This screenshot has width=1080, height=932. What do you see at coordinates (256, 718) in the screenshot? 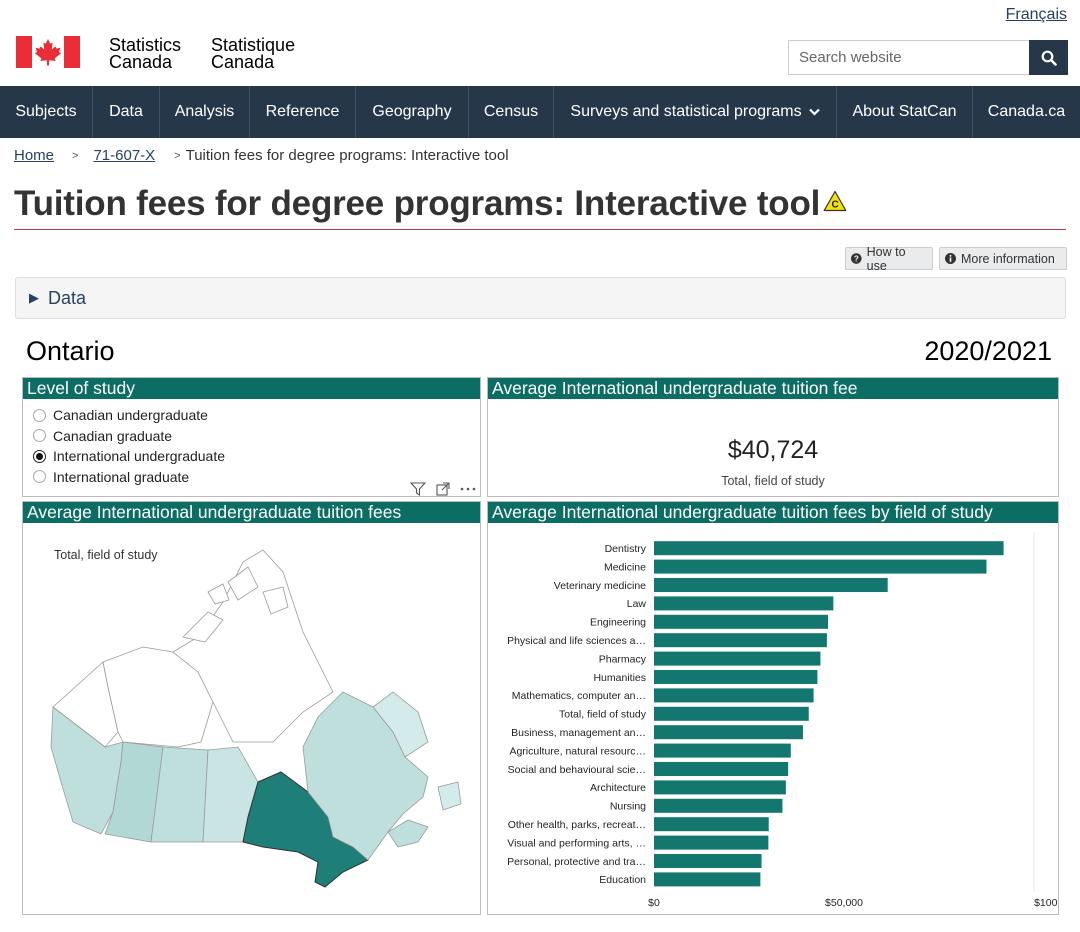
I see `canada-choropleth-map` at bounding box center [256, 718].